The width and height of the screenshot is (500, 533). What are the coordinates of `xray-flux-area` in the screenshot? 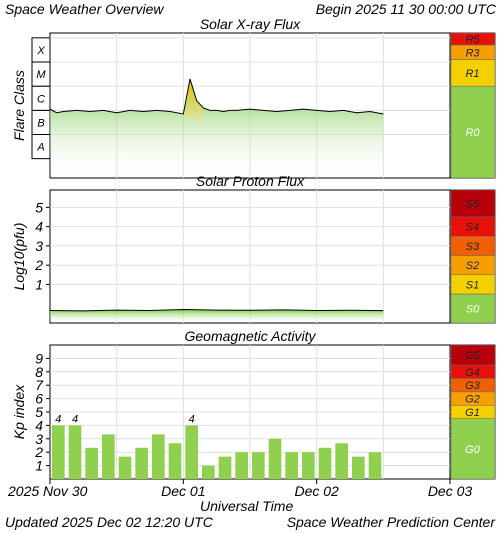 It's located at (217, 128).